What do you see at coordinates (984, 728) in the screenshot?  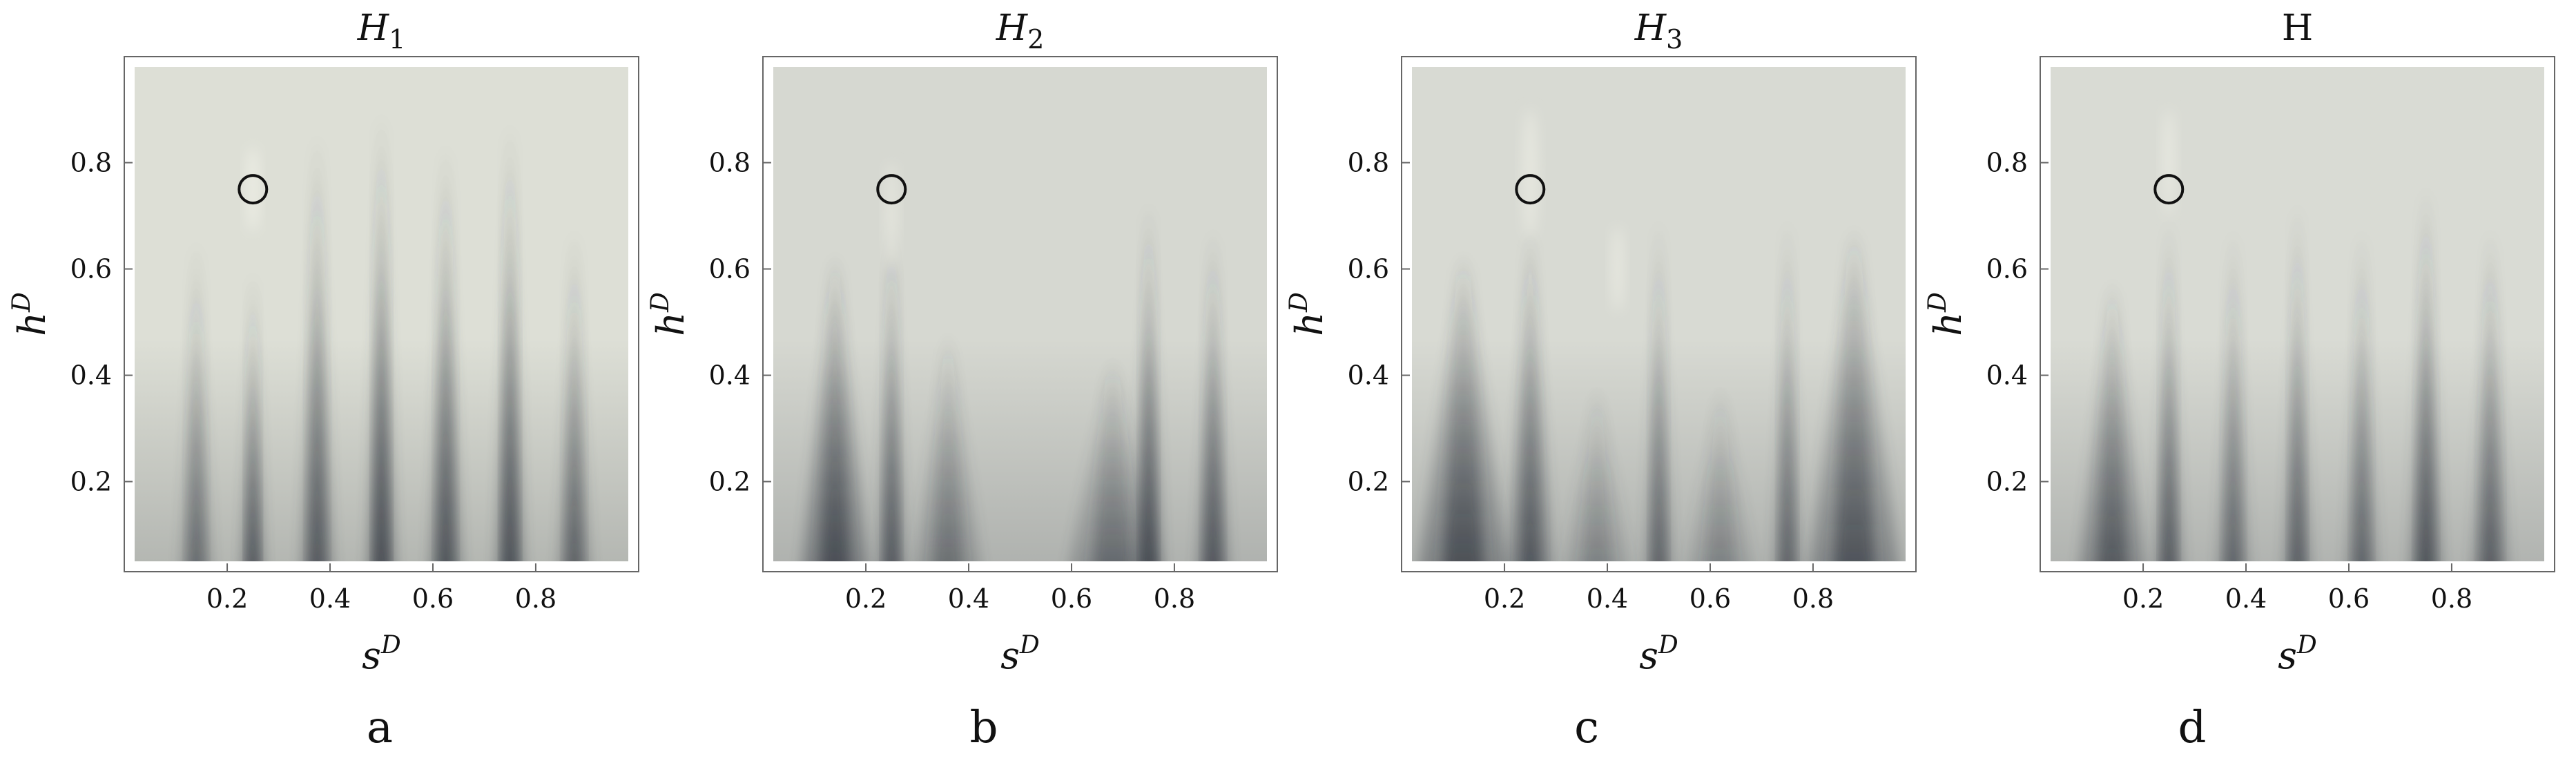 I see `panel-letter: b` at bounding box center [984, 728].